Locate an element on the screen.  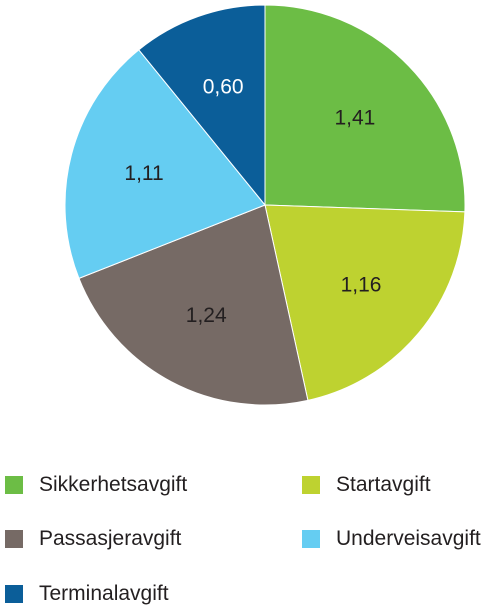
legend-label-sikkerhetsavgift: Sikkerhetsavgift is located at coordinates (113, 484).